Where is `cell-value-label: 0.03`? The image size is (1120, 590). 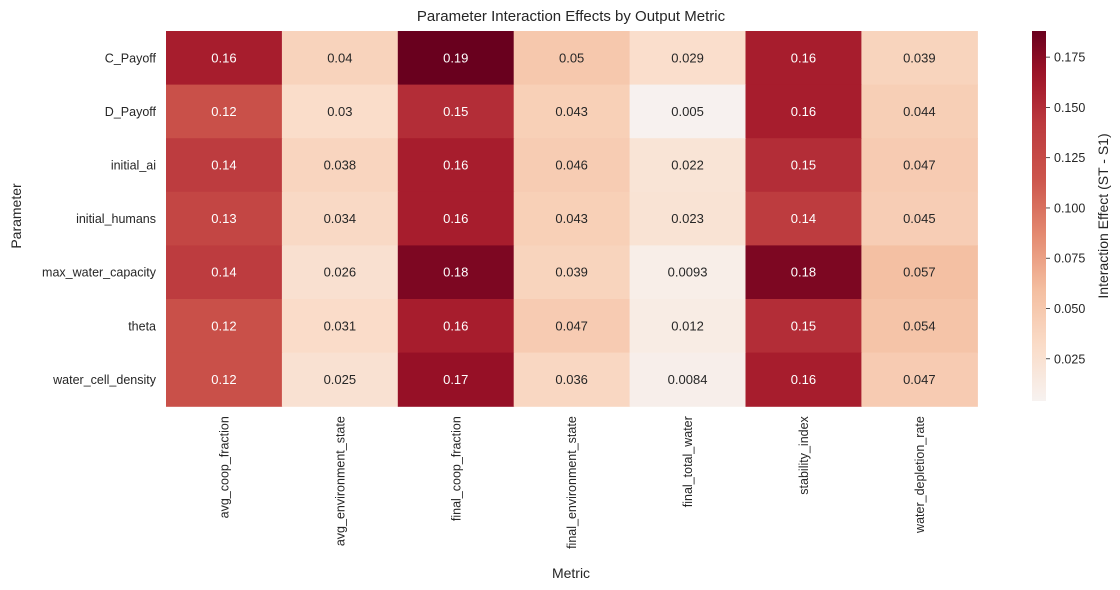 cell-value-label: 0.03 is located at coordinates (339, 111).